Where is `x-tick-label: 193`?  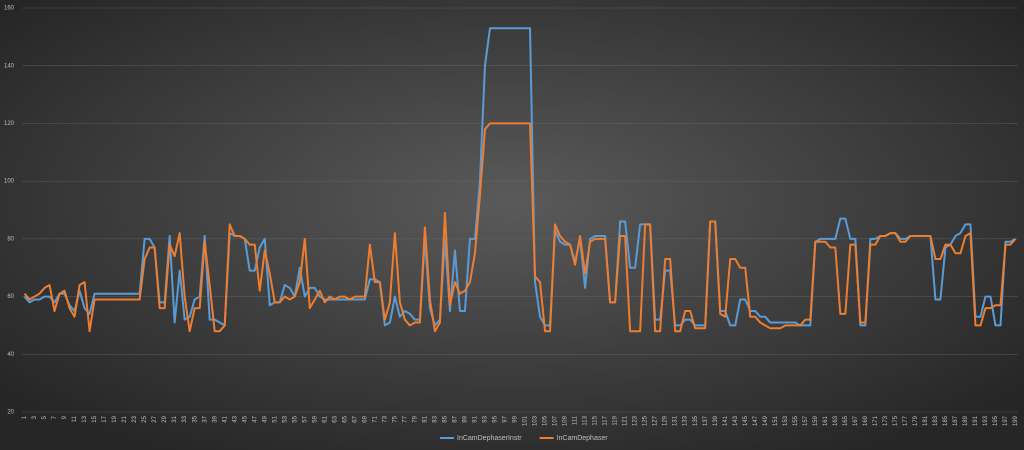 x-tick-label: 193 is located at coordinates (986, 420).